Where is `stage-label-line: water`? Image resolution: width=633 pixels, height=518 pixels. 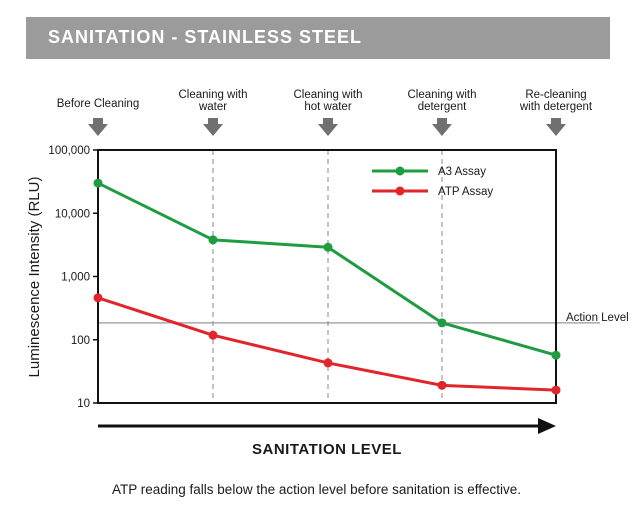 stage-label-line: water is located at coordinates (212, 107).